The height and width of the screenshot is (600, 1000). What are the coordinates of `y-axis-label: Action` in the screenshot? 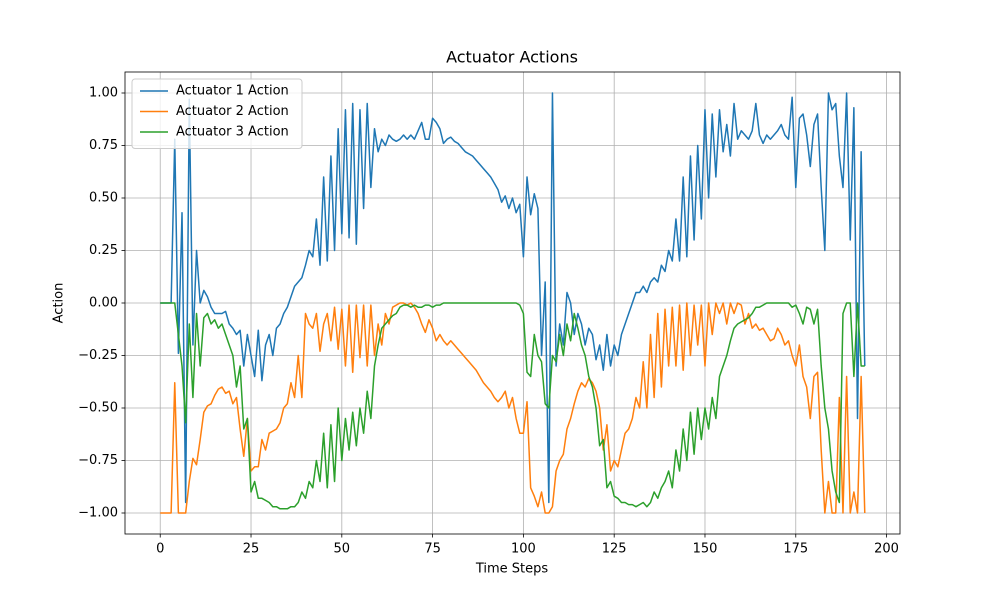 It's located at (59, 303).